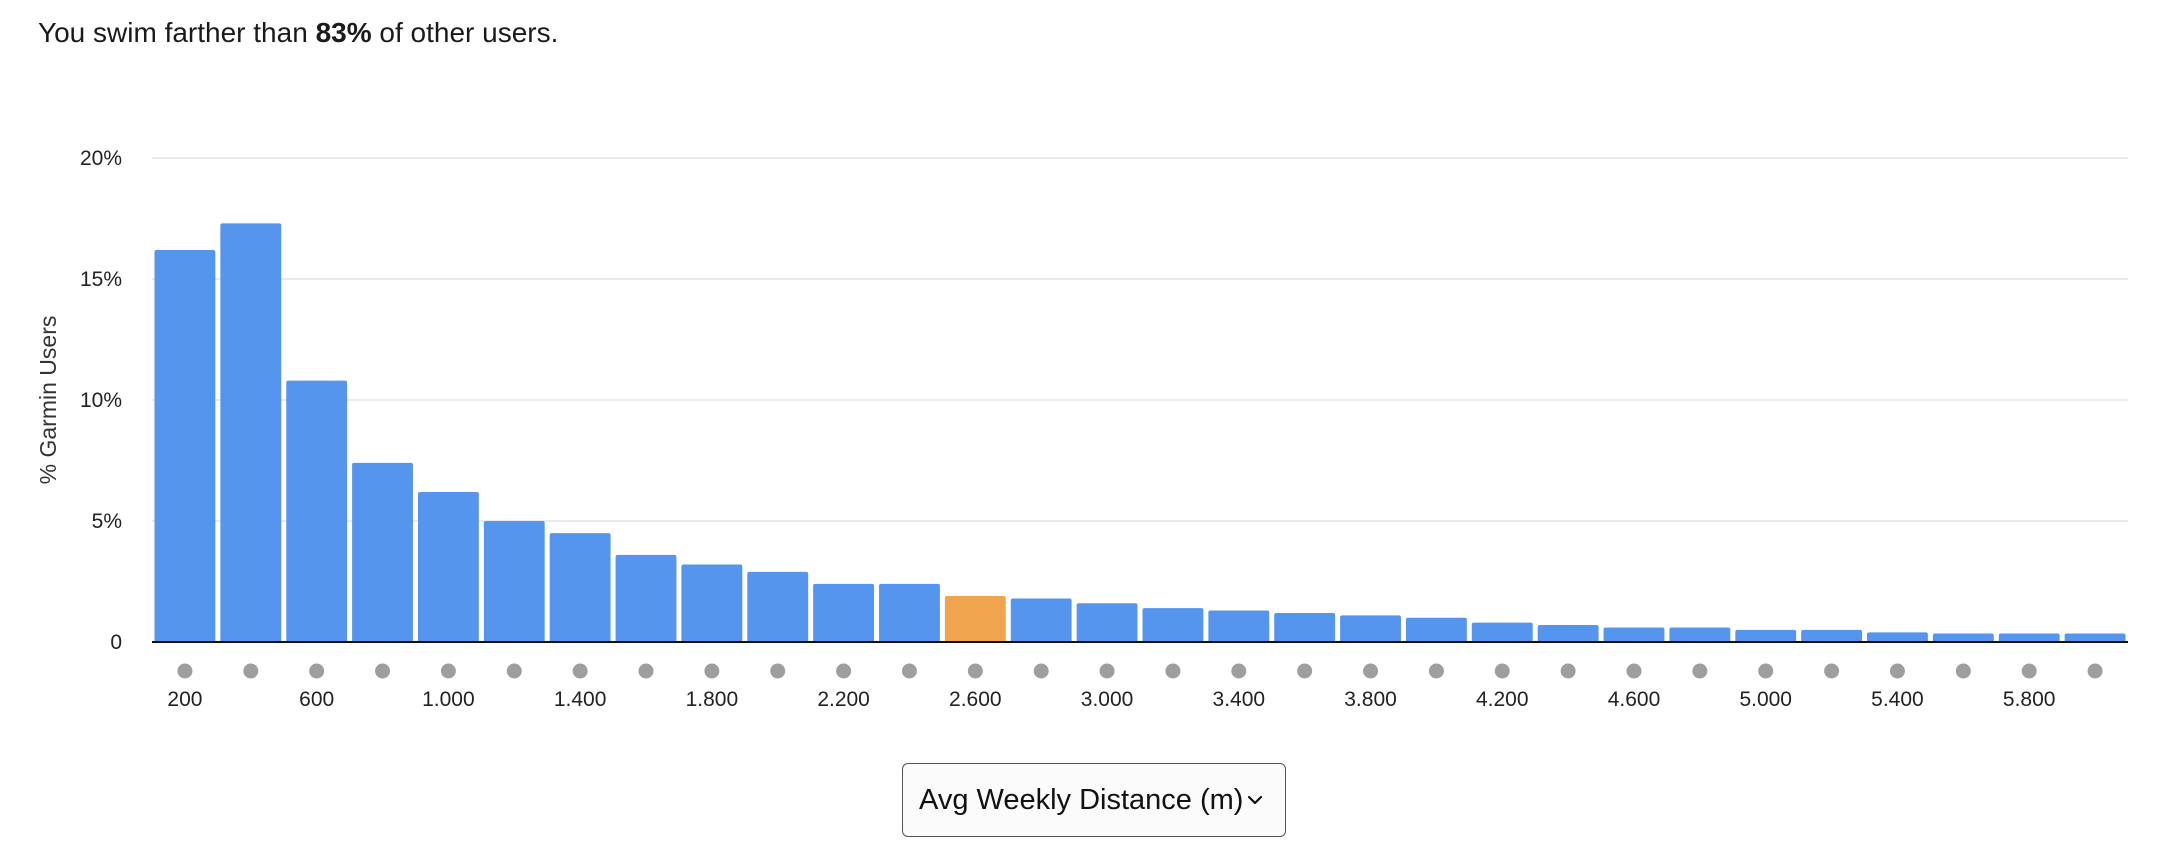  I want to click on bar: 2.400: 2.4%, so click(909, 612).